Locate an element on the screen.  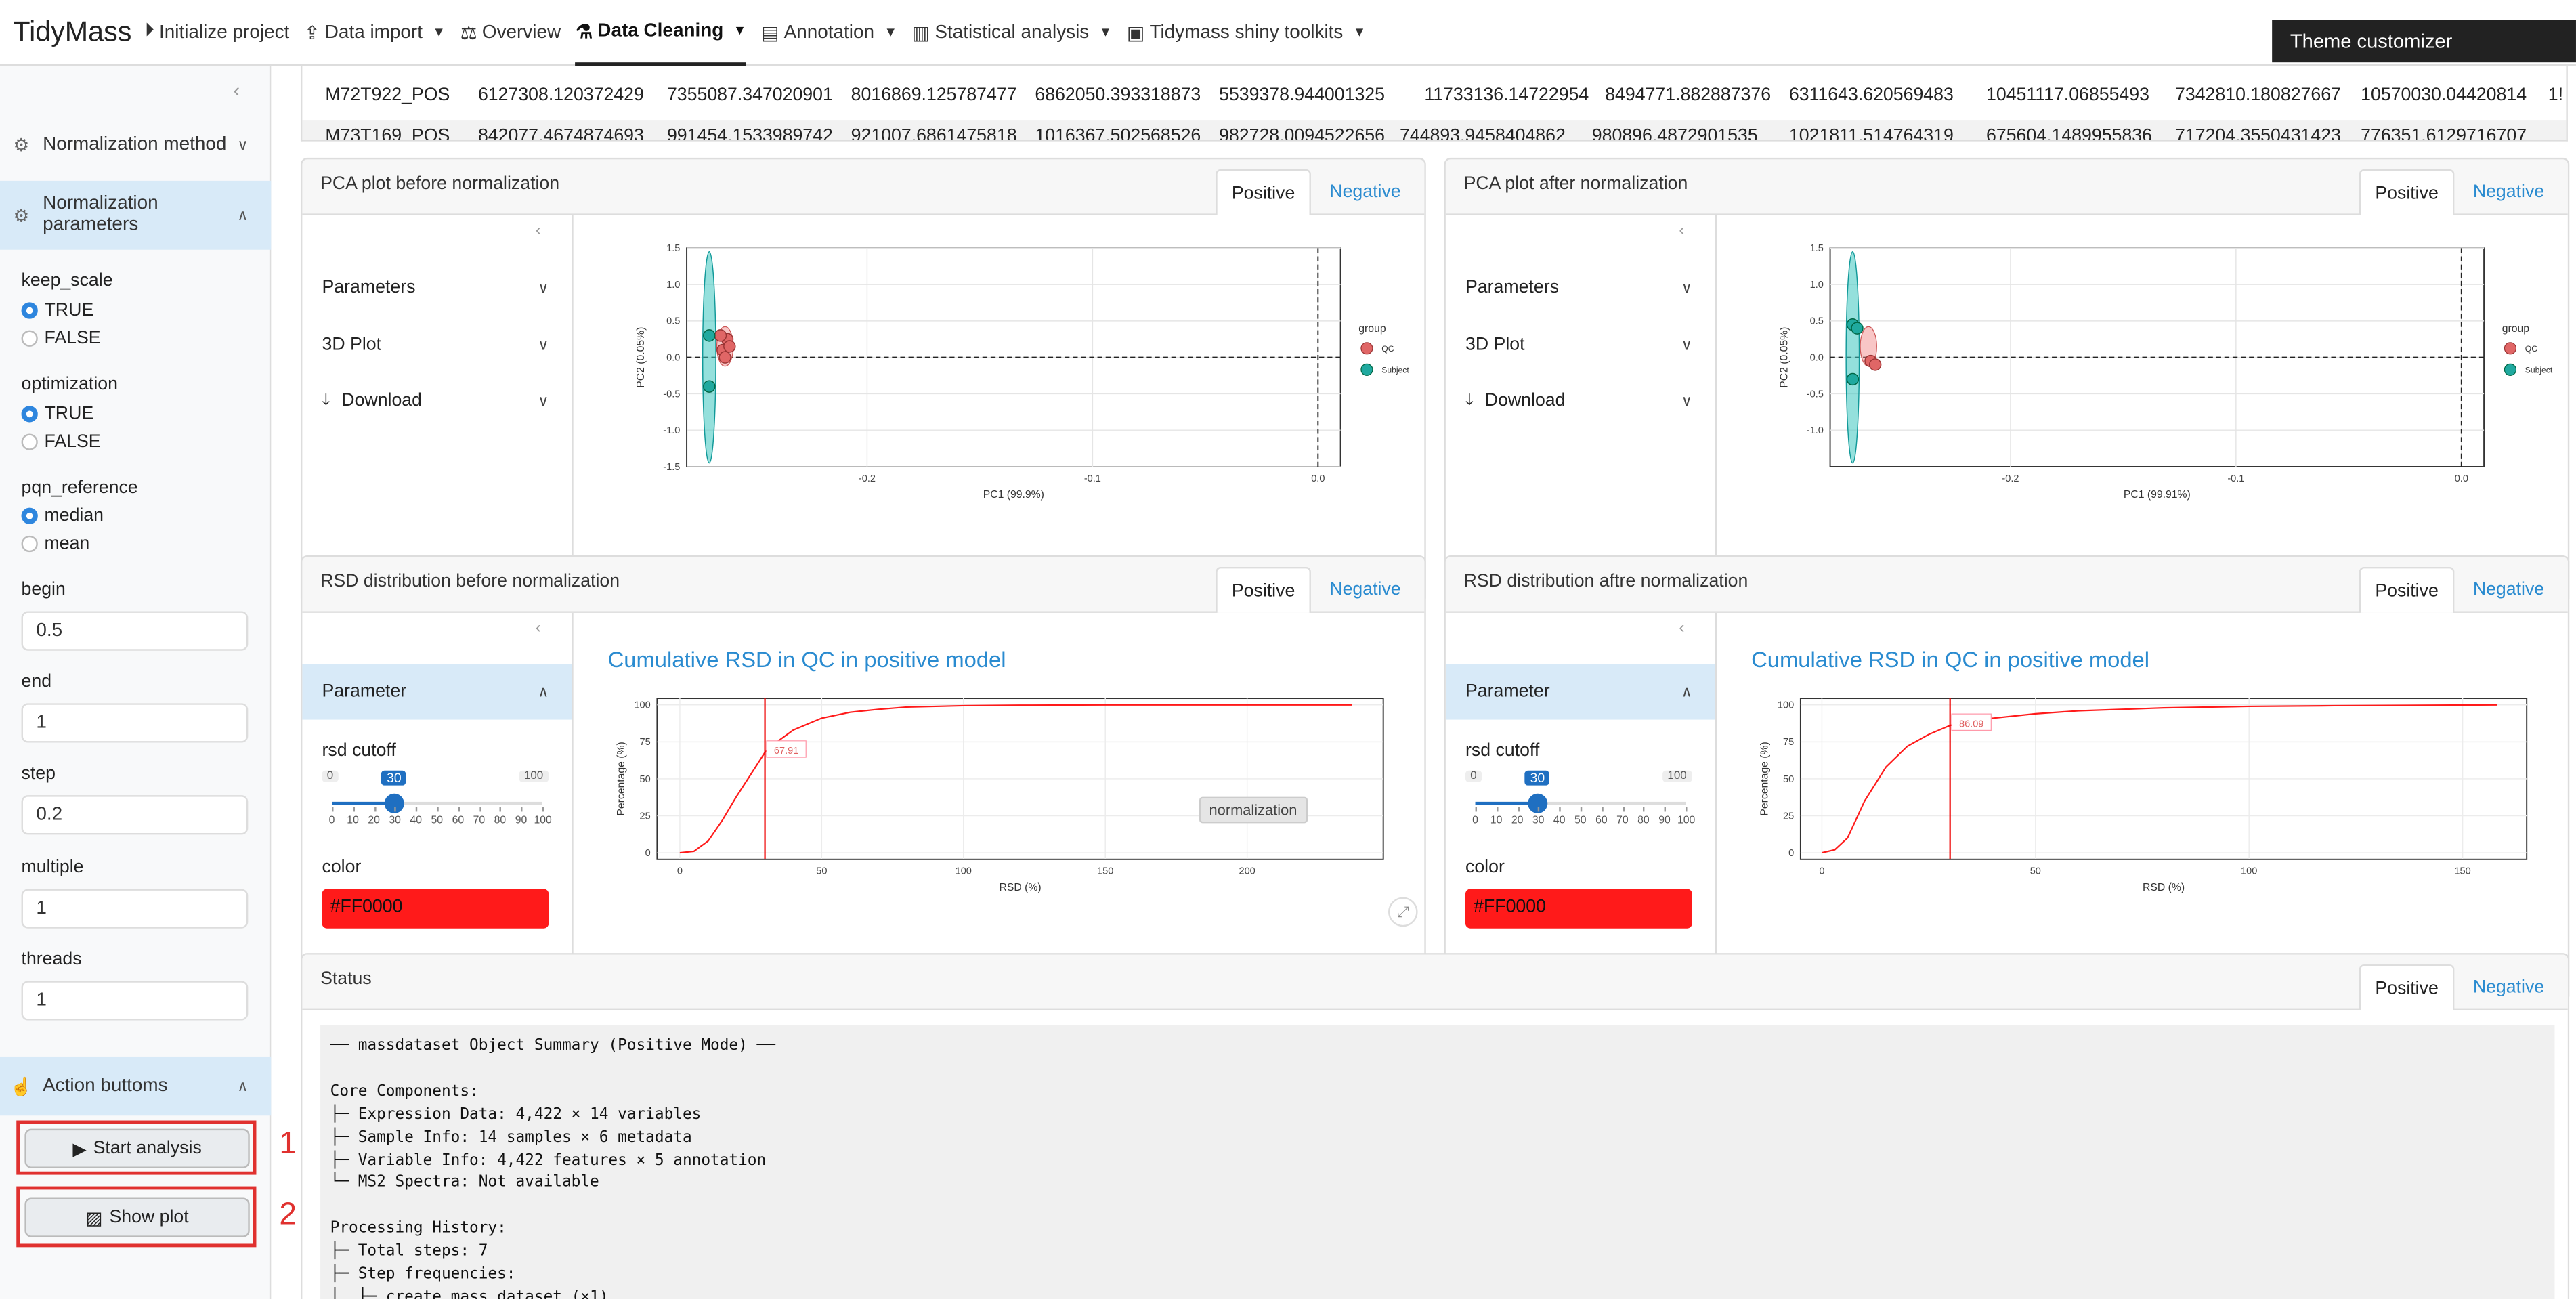
table-cell: 982728.0094522656 is located at coordinates (1302, 134).